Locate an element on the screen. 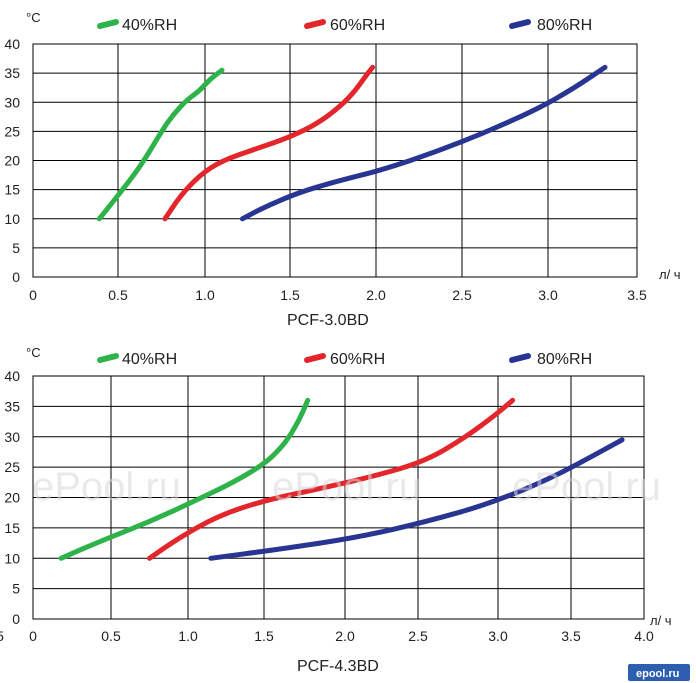 This screenshot has width=696, height=683. chart-2-legend: 40%RH 60%RH 80%RH is located at coordinates (344, 359).